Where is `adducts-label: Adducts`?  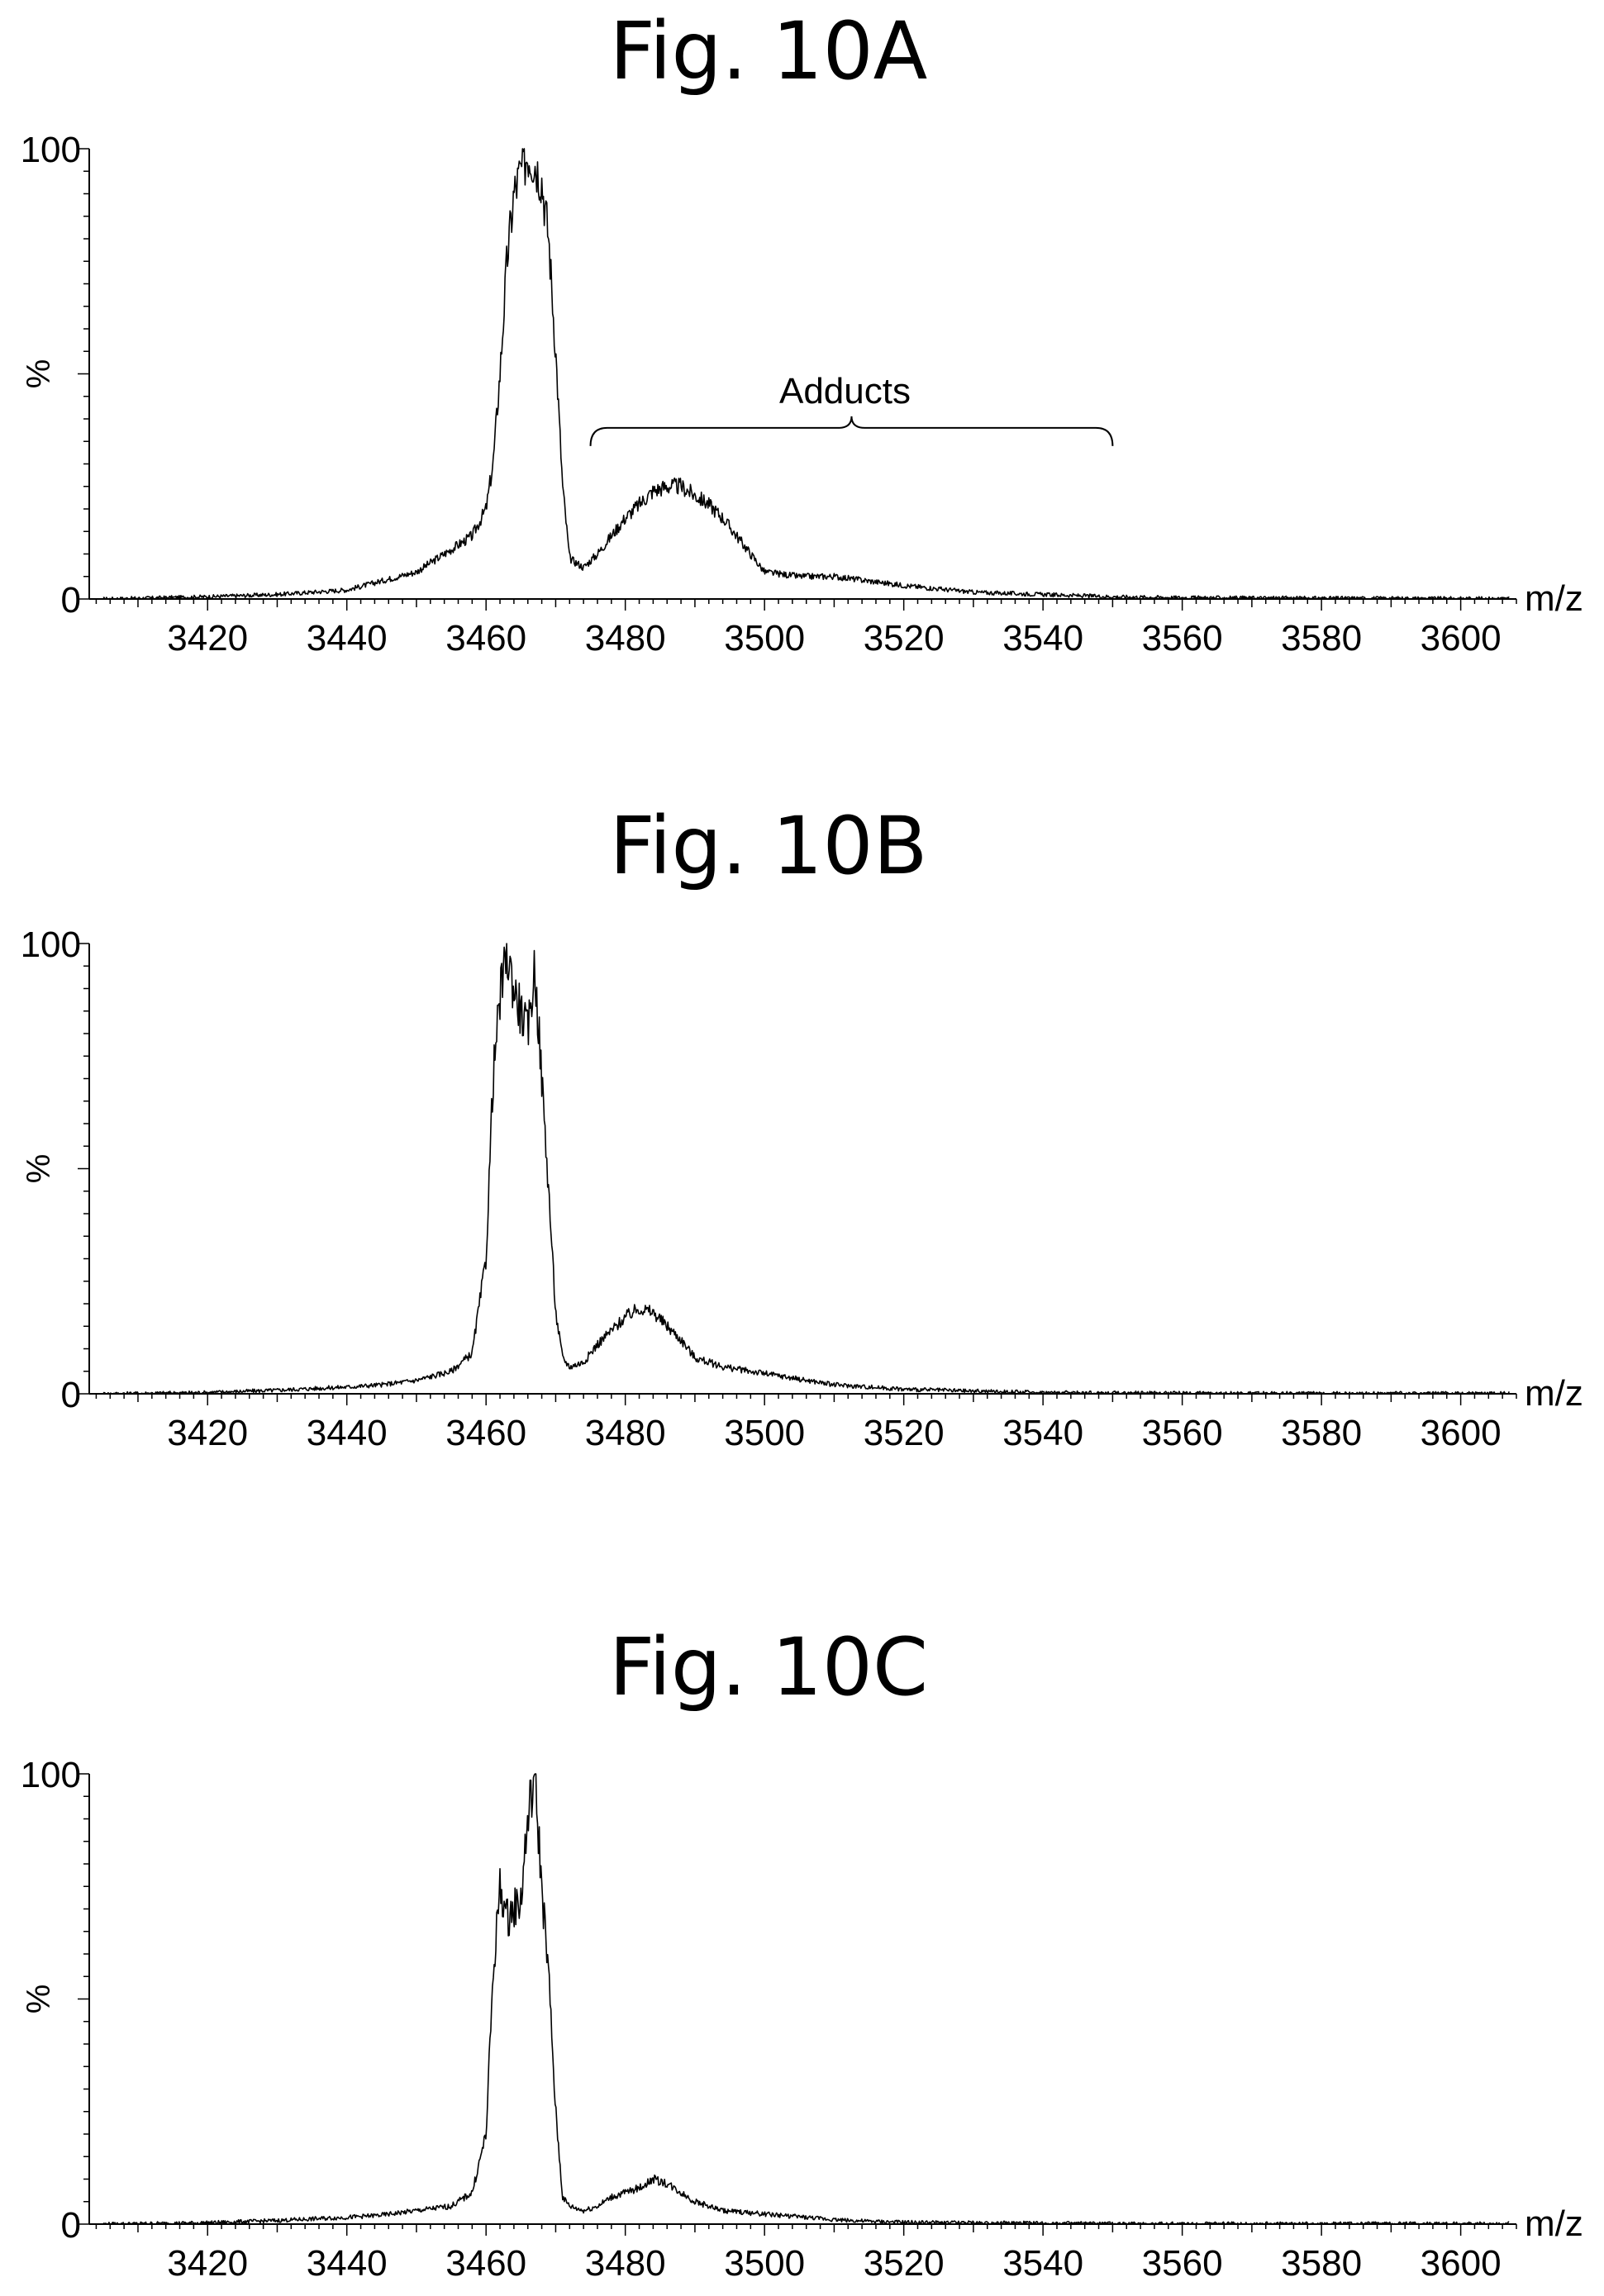
adducts-label: Adducts is located at coordinates (845, 391).